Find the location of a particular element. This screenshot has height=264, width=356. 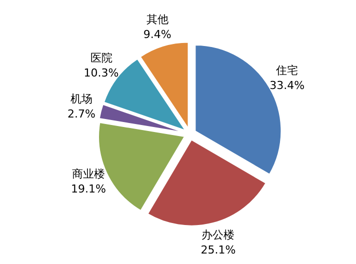

data-label: 25.1% is located at coordinates (218, 249).